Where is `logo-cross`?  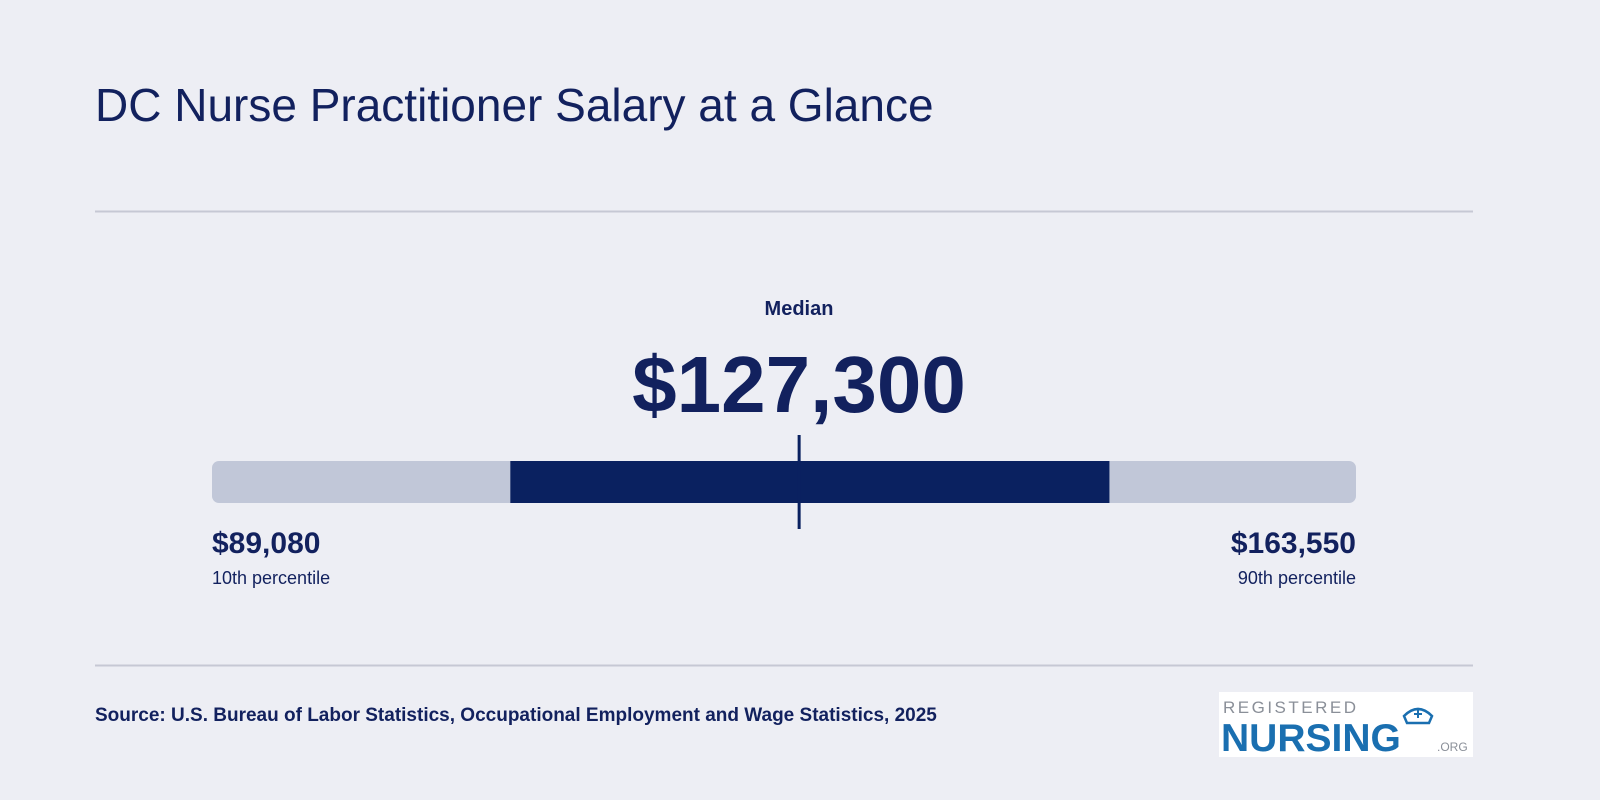
logo-cross is located at coordinates (1418, 714).